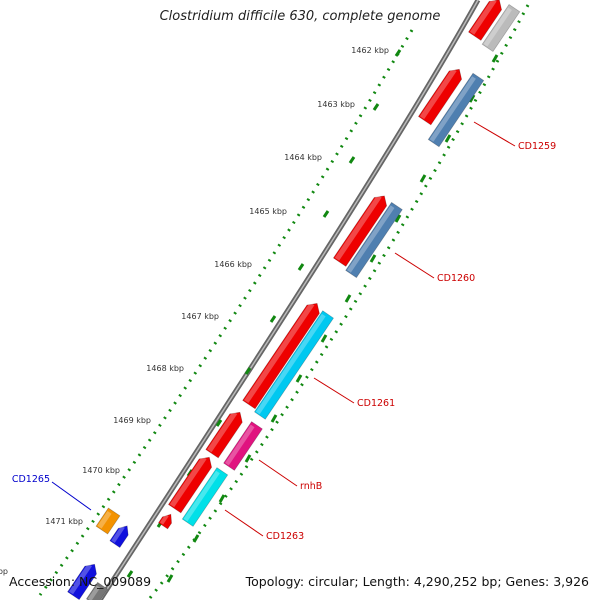  I want to click on cds-feature-cd1263, so click(191, 483).